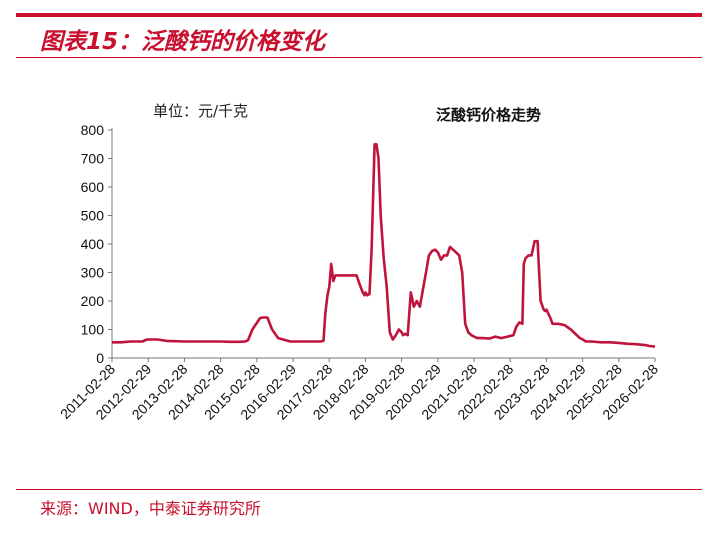 Image resolution: width=719 pixels, height=539 pixels. I want to click on source-note: 来源：WIND，中泰证券研究所, so click(150, 508).